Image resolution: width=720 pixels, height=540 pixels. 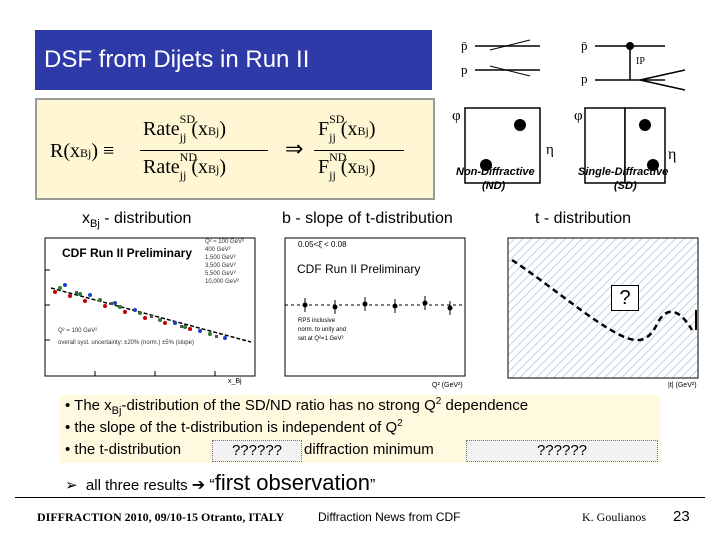 What do you see at coordinates (614, 517) in the screenshot?
I see `footer-author: K. Goulianos` at bounding box center [614, 517].